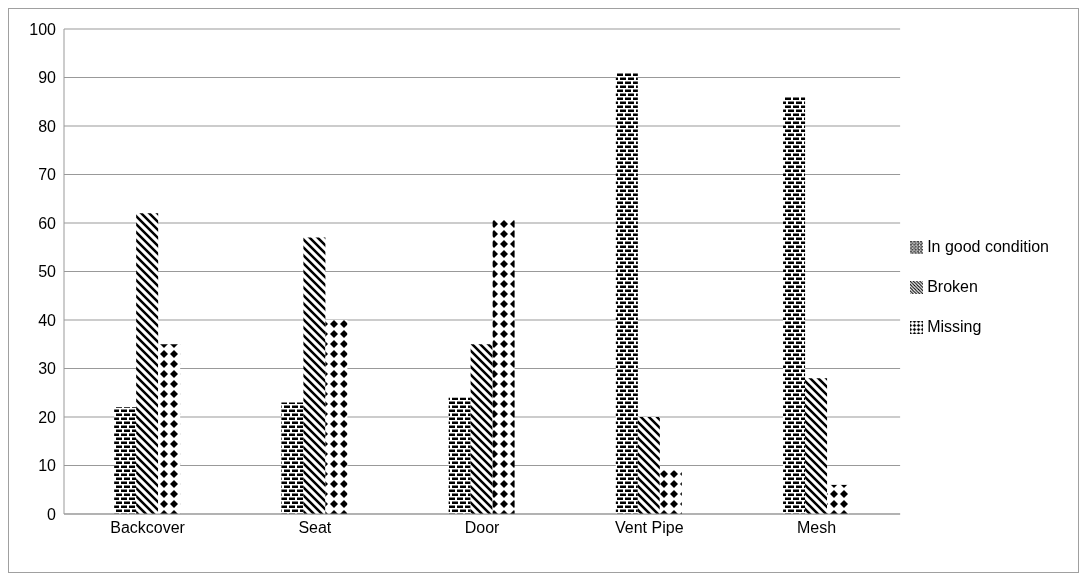 This screenshot has width=1085, height=579. Describe the element at coordinates (47, 126) in the screenshot. I see `y-tick-label: 80` at that location.